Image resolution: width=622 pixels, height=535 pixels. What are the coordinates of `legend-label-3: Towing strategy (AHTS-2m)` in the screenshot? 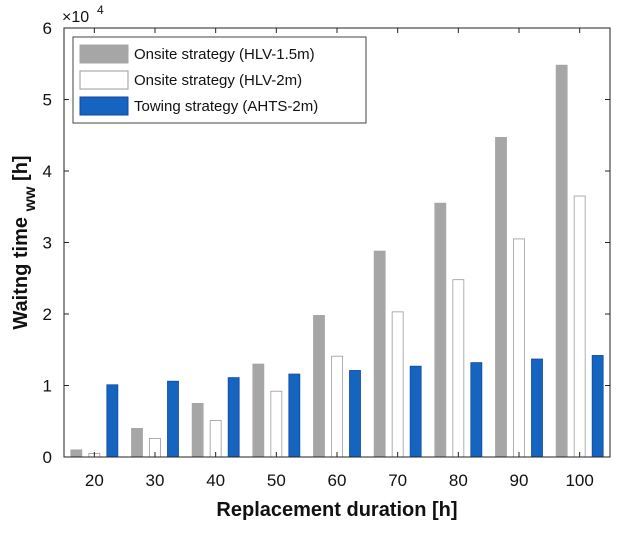 It's located at (226, 106).